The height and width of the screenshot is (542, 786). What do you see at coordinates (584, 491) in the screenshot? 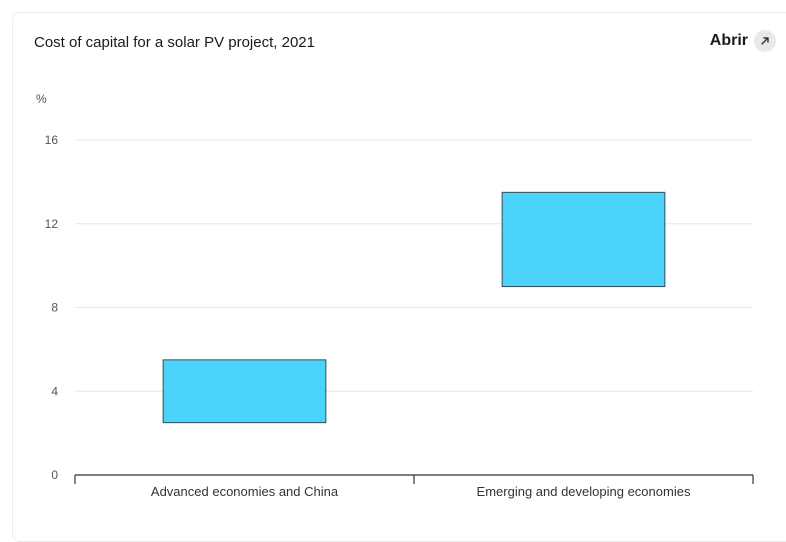
I see `x-category-label: Emerging and developing economies` at bounding box center [584, 491].